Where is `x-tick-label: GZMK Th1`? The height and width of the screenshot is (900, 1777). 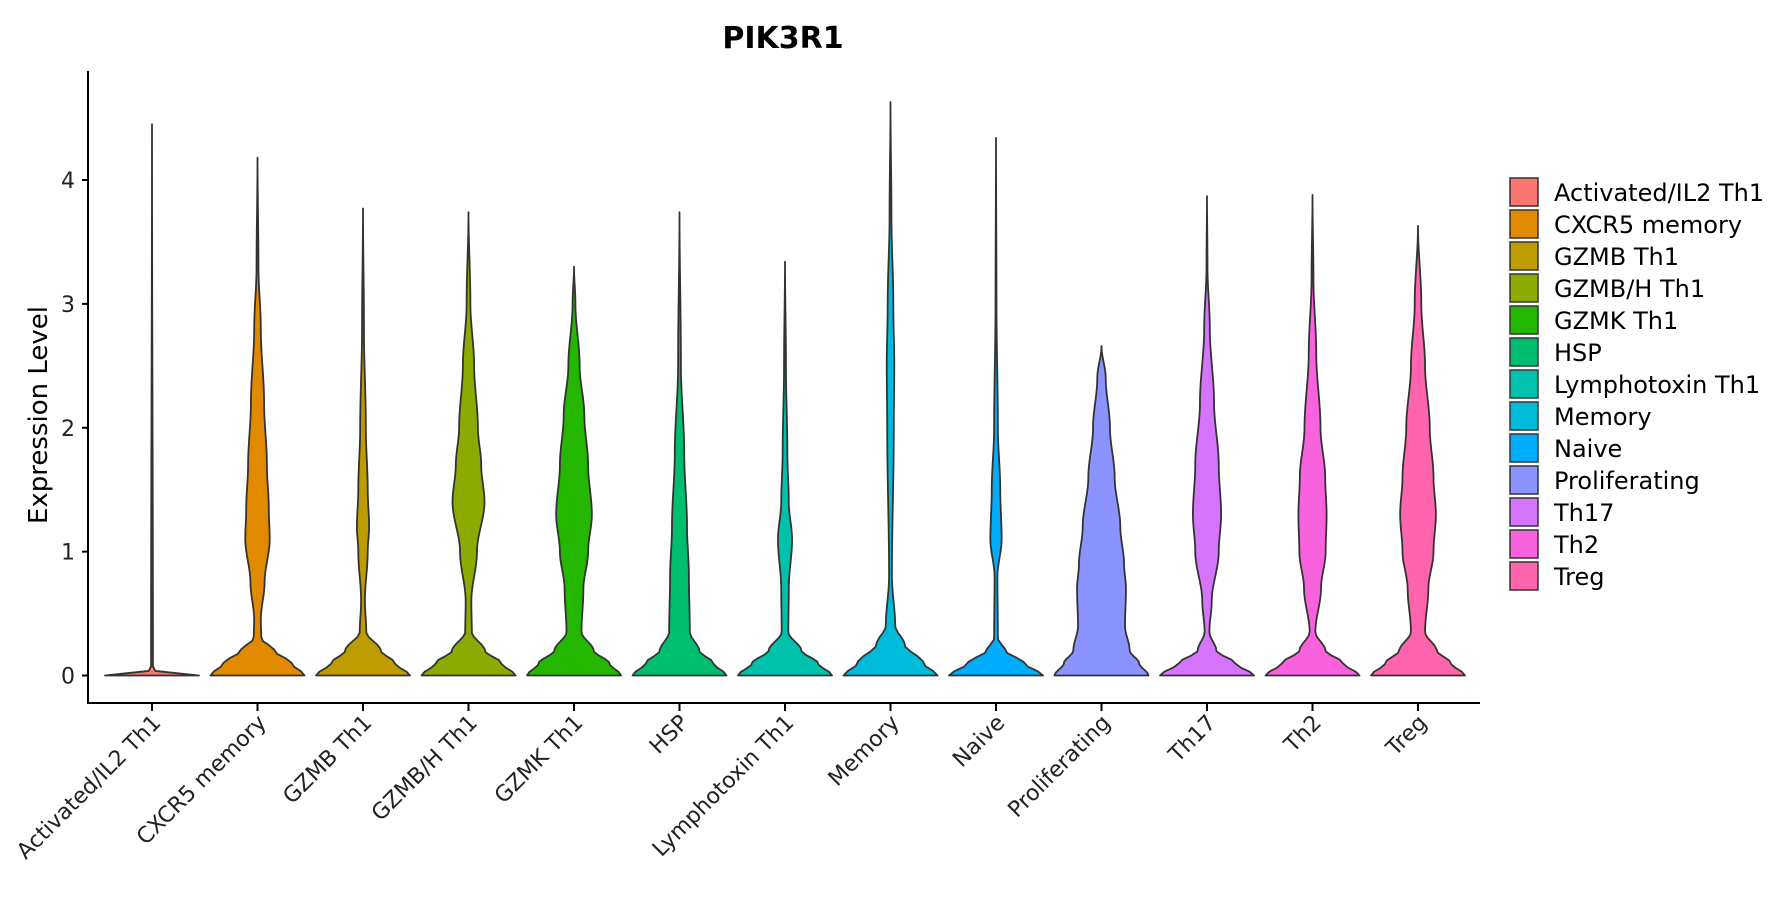 x-tick-label: GZMK Th1 is located at coordinates (539, 760).